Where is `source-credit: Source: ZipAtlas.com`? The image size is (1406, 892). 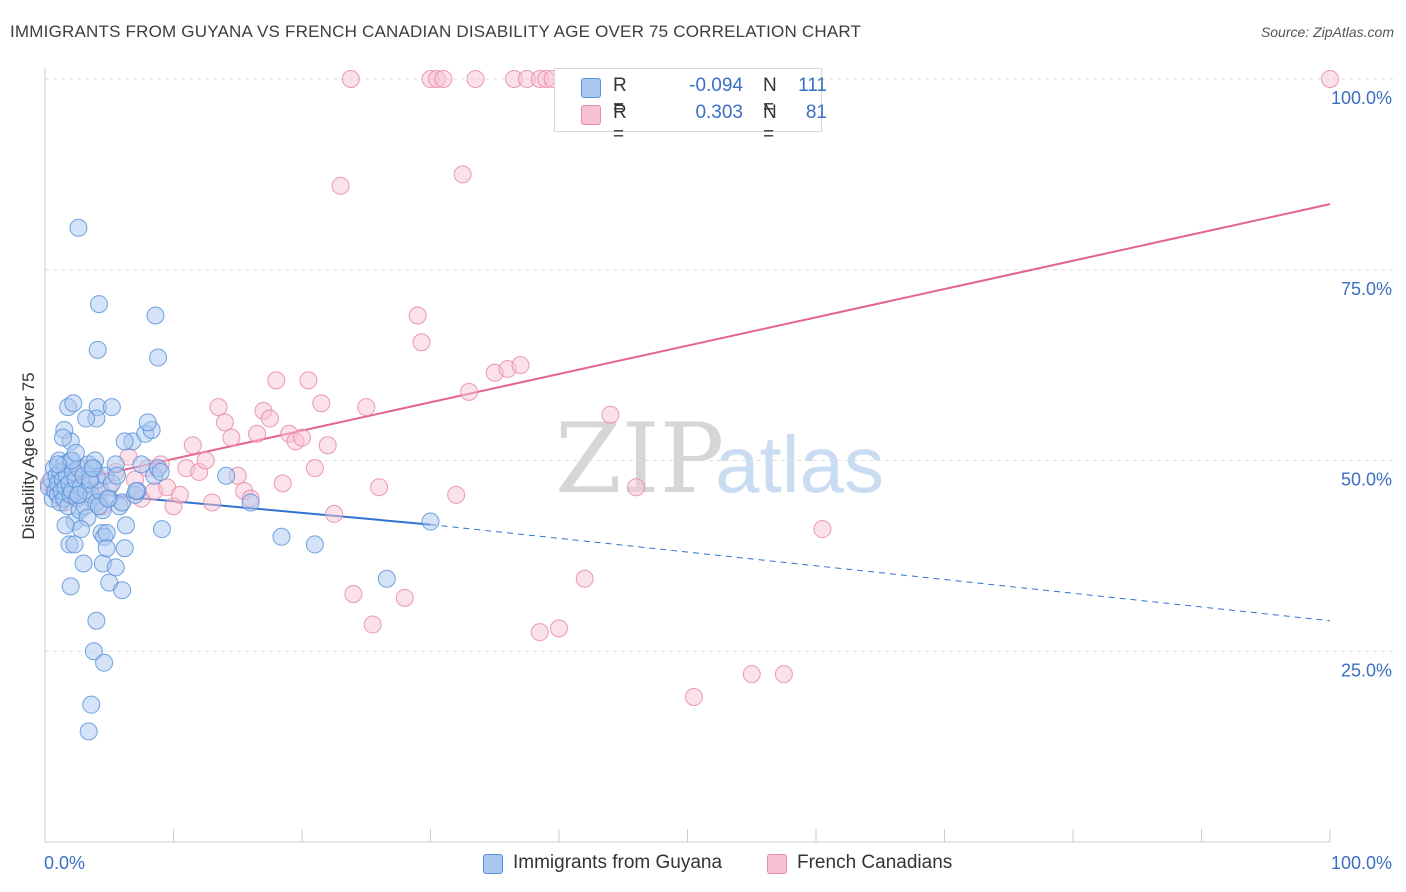
source-credit: Source: ZipAtlas.com is located at coordinates (1327, 32).